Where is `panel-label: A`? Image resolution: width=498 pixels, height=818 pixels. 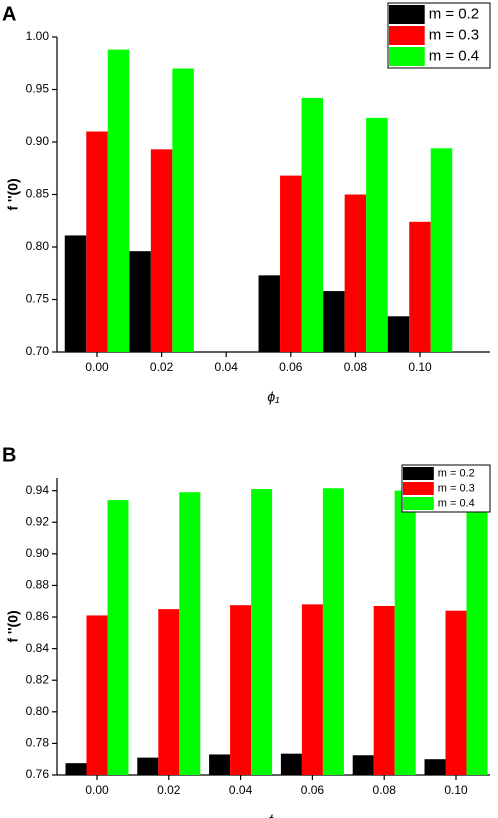
panel-label: A is located at coordinates (9, 14).